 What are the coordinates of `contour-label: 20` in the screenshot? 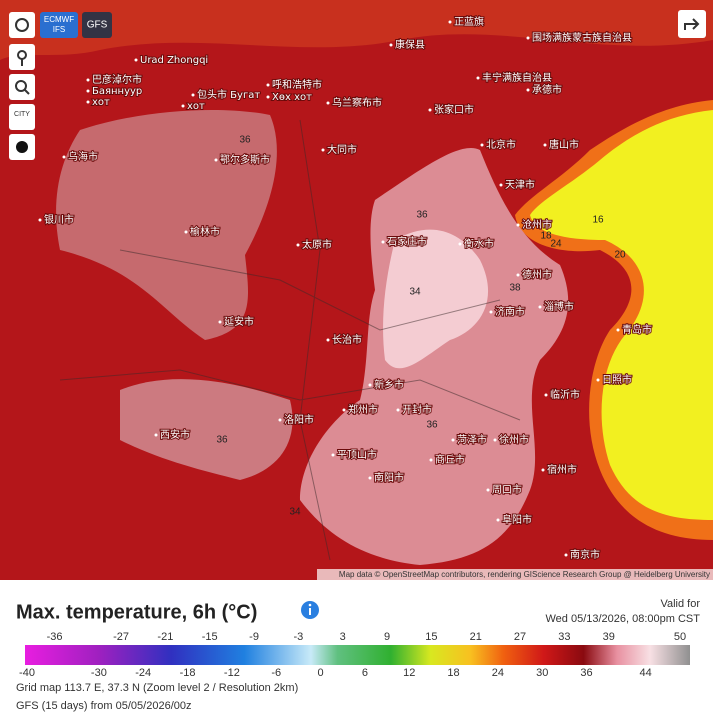 It's located at (620, 255).